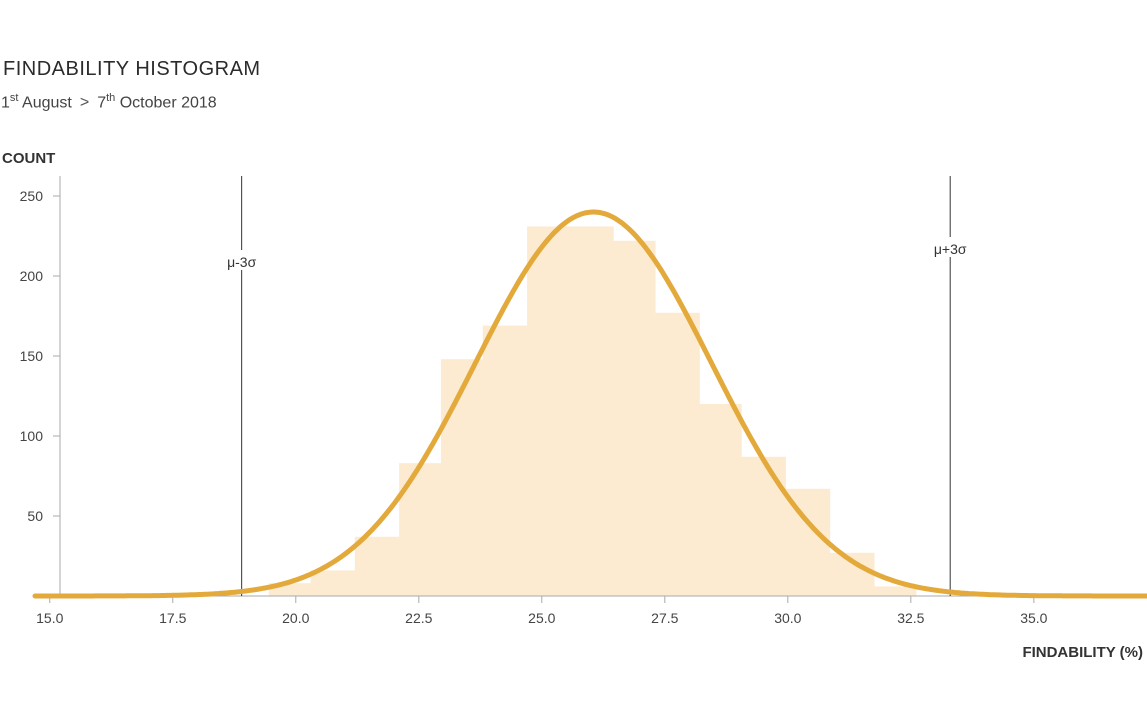  I want to click on x-tick-label-2: 20.0, so click(295, 618).